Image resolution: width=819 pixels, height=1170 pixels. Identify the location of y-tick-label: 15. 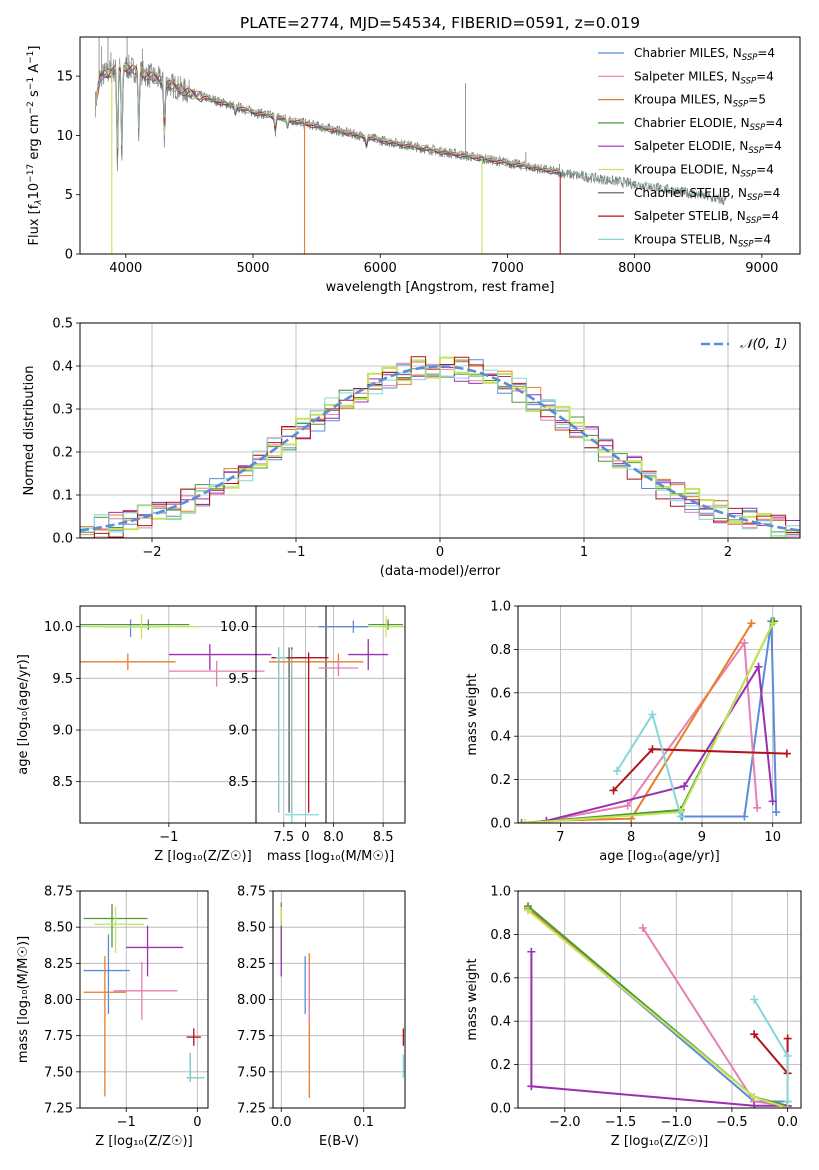
(64, 77).